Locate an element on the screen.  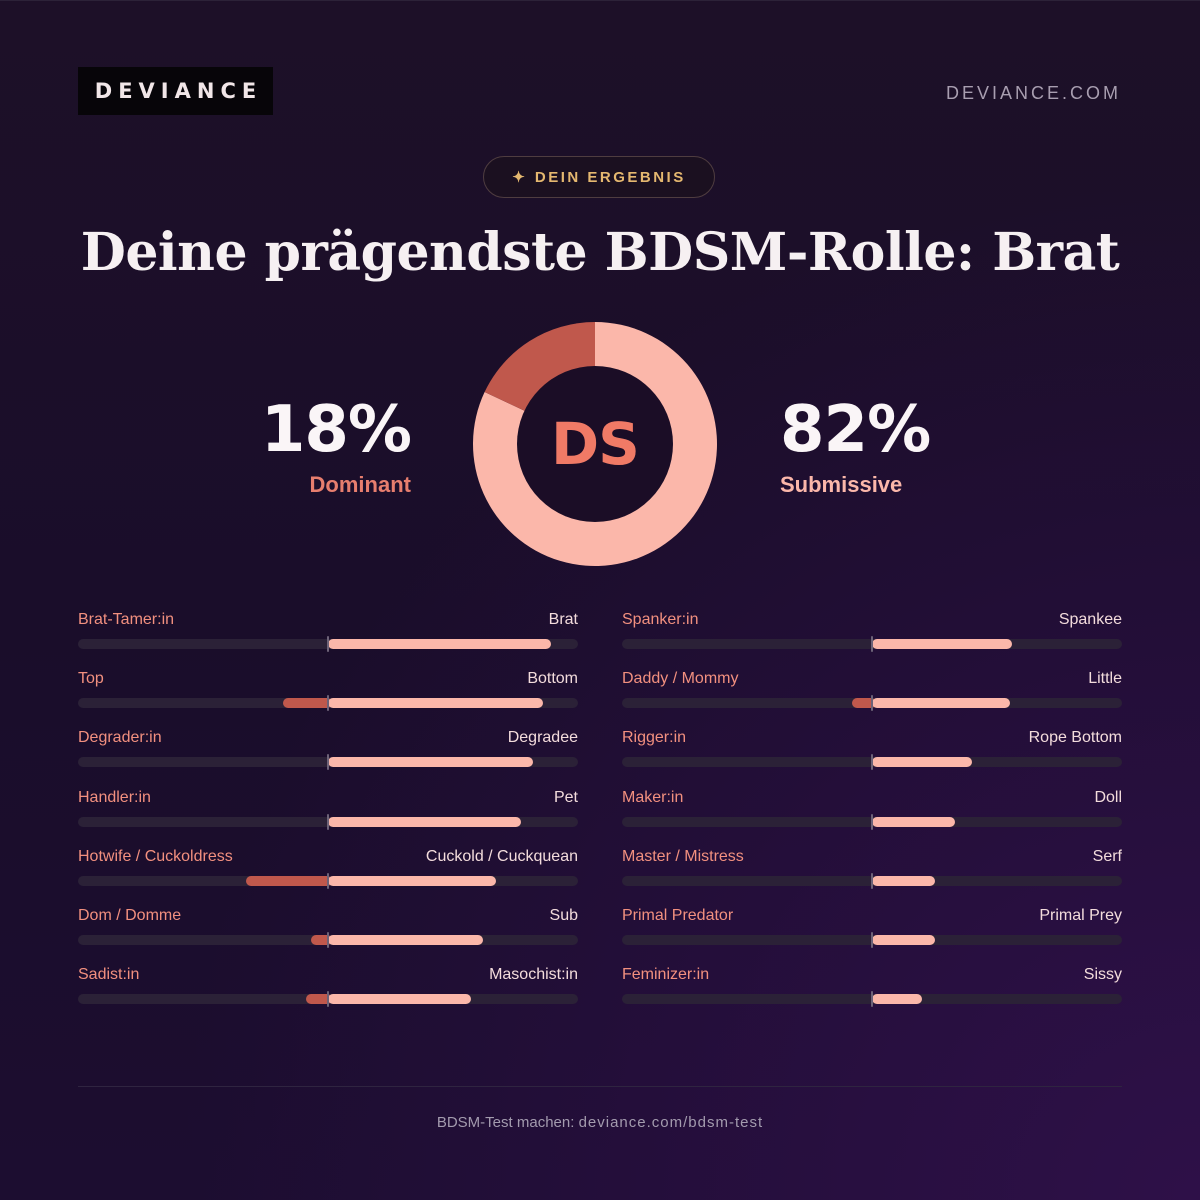
ds-donut-chart: DS is located at coordinates (595, 444).